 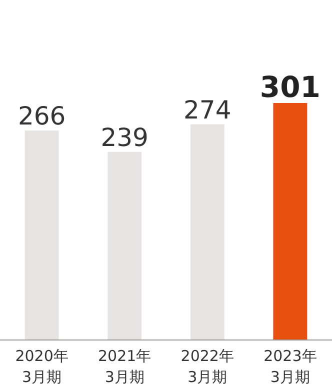 What do you see at coordinates (290, 366) in the screenshot?
I see `x-tick-label: 2023年 3月期` at bounding box center [290, 366].